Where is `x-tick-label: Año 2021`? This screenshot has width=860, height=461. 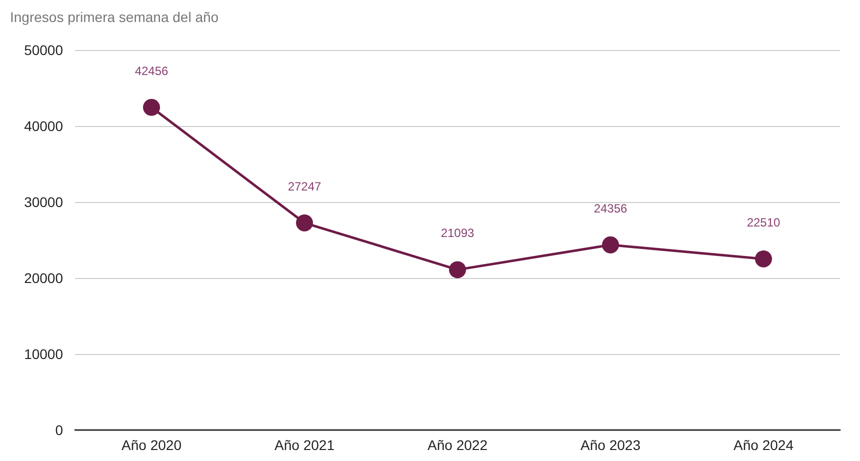
x-tick-label: Año 2021 is located at coordinates (304, 445).